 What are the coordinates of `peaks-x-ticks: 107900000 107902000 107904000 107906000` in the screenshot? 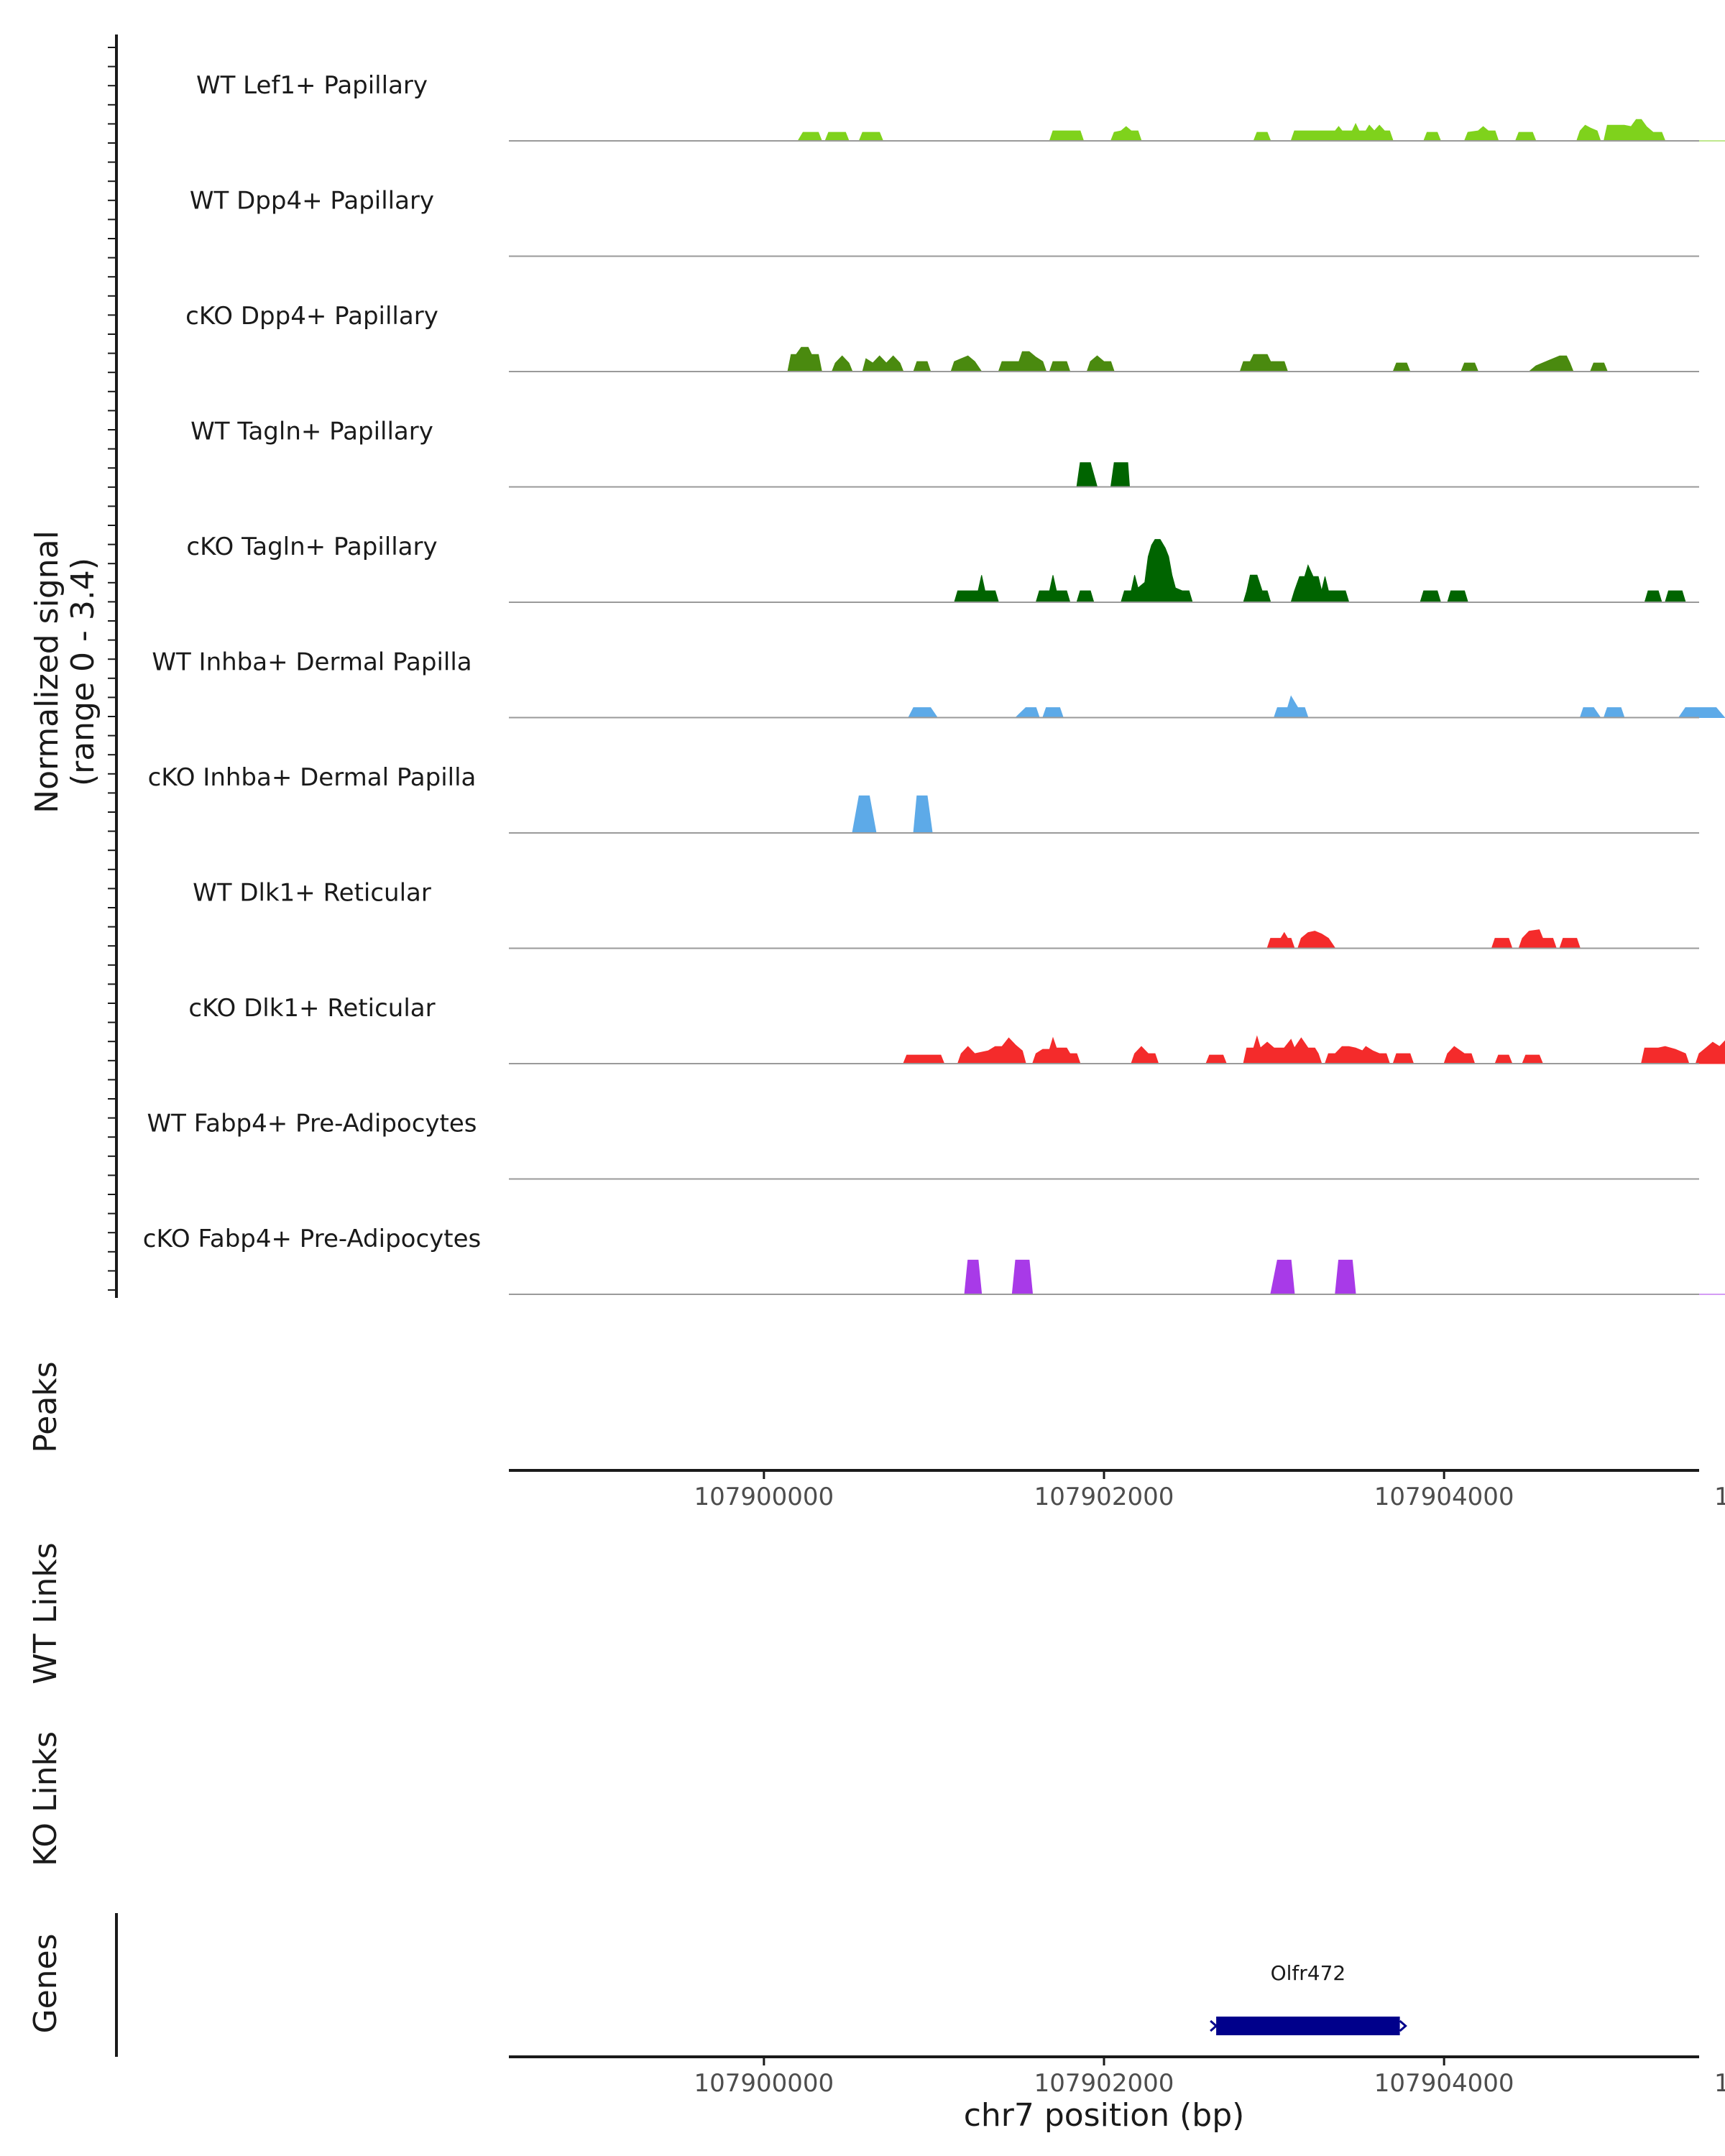 It's located at (1209, 1491).